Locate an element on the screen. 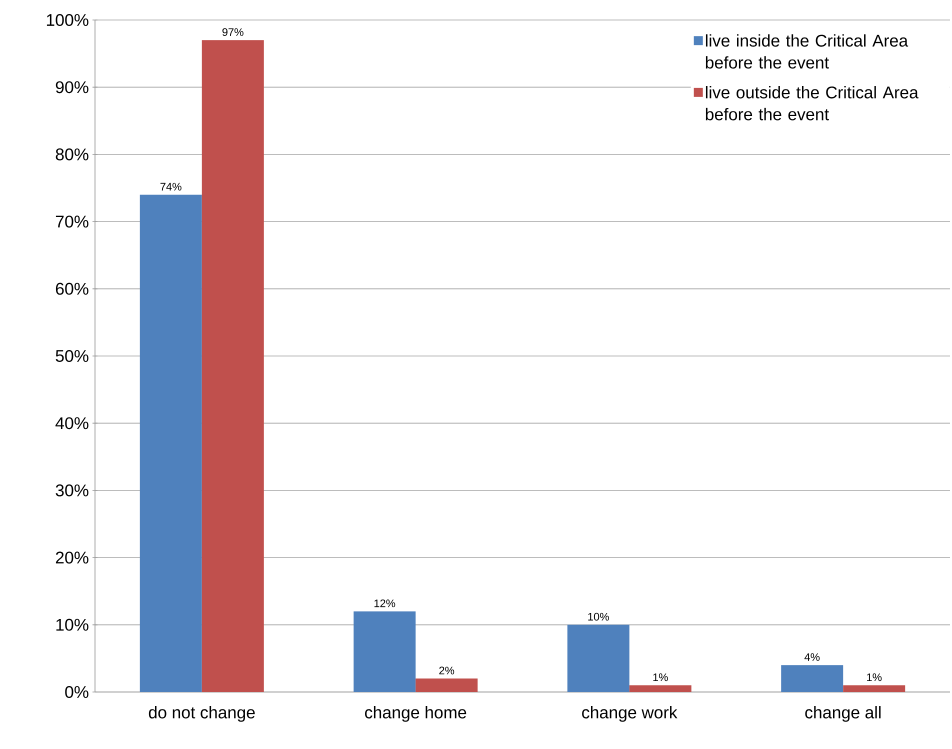 The height and width of the screenshot is (749, 952). x-tick-label: do not change is located at coordinates (201, 714).